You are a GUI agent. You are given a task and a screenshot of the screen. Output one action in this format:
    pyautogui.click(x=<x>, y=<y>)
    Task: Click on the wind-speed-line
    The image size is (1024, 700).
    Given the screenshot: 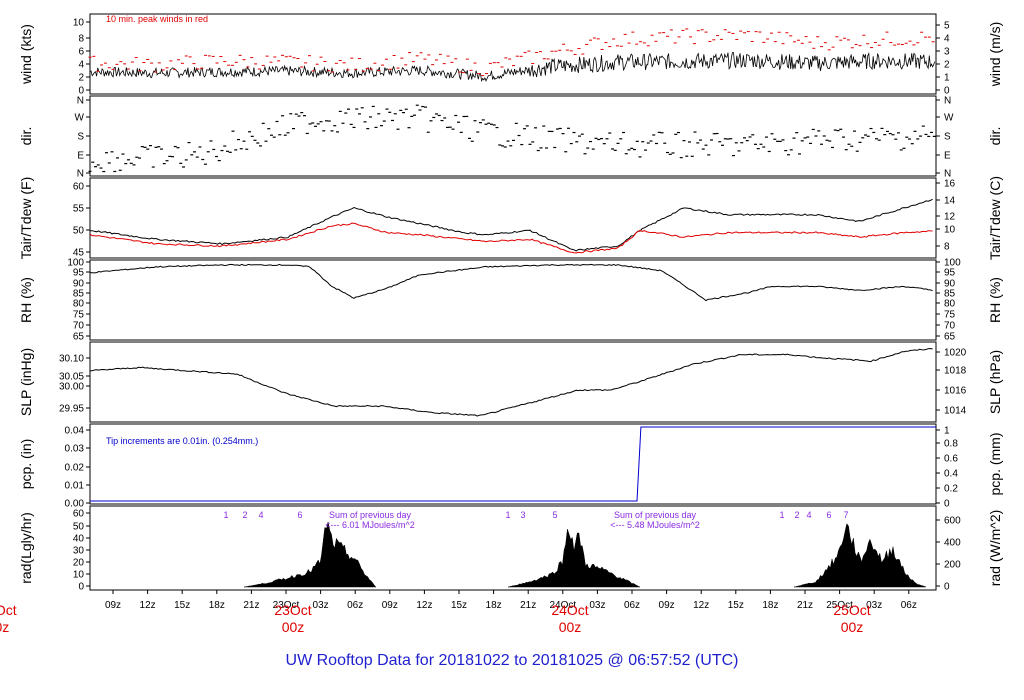 What is the action you would take?
    pyautogui.click(x=512, y=67)
    